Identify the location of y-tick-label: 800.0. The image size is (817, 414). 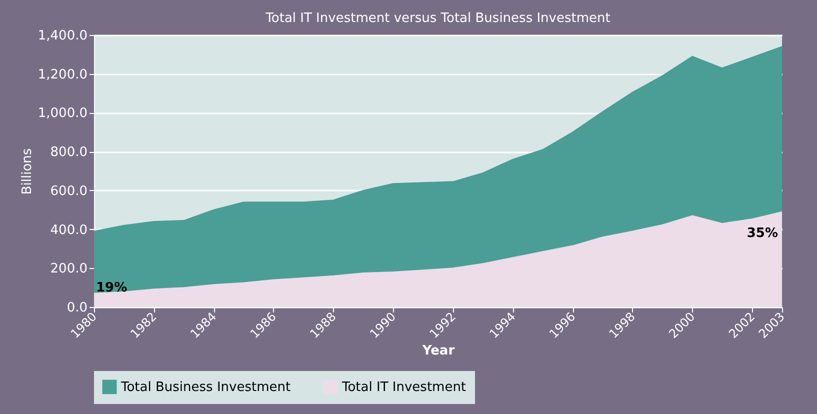
(69, 152).